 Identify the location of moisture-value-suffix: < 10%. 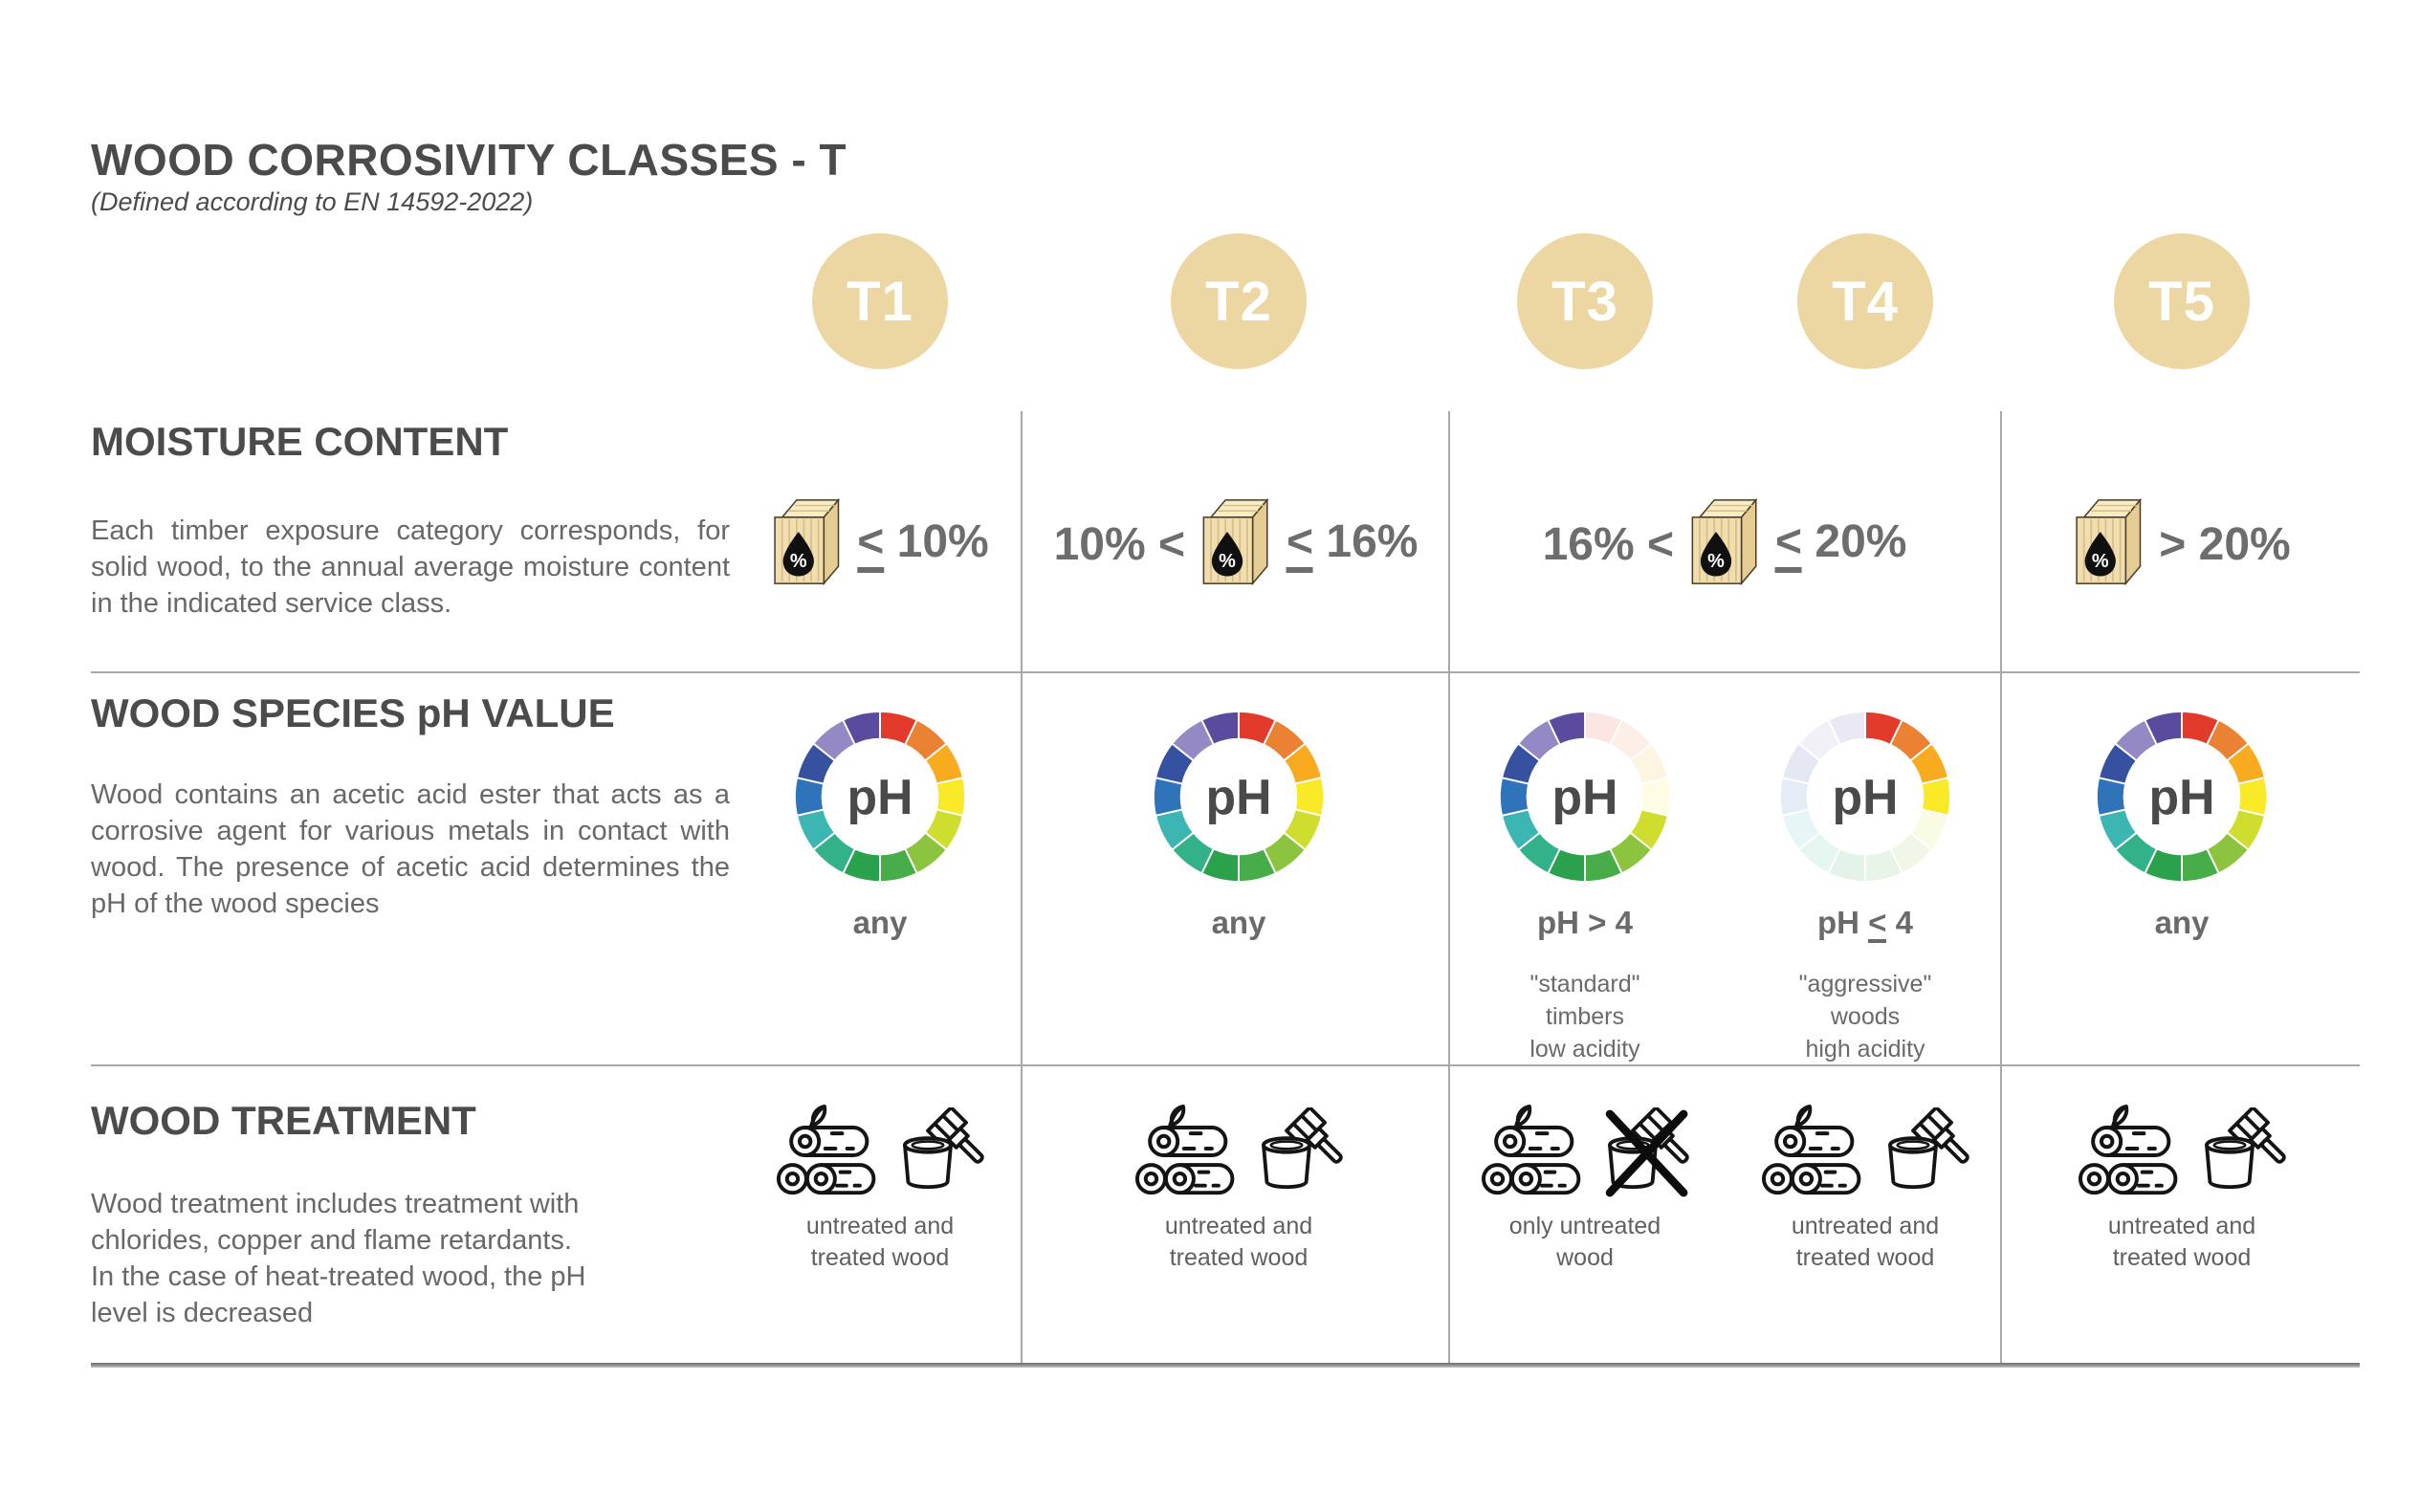
(923, 544).